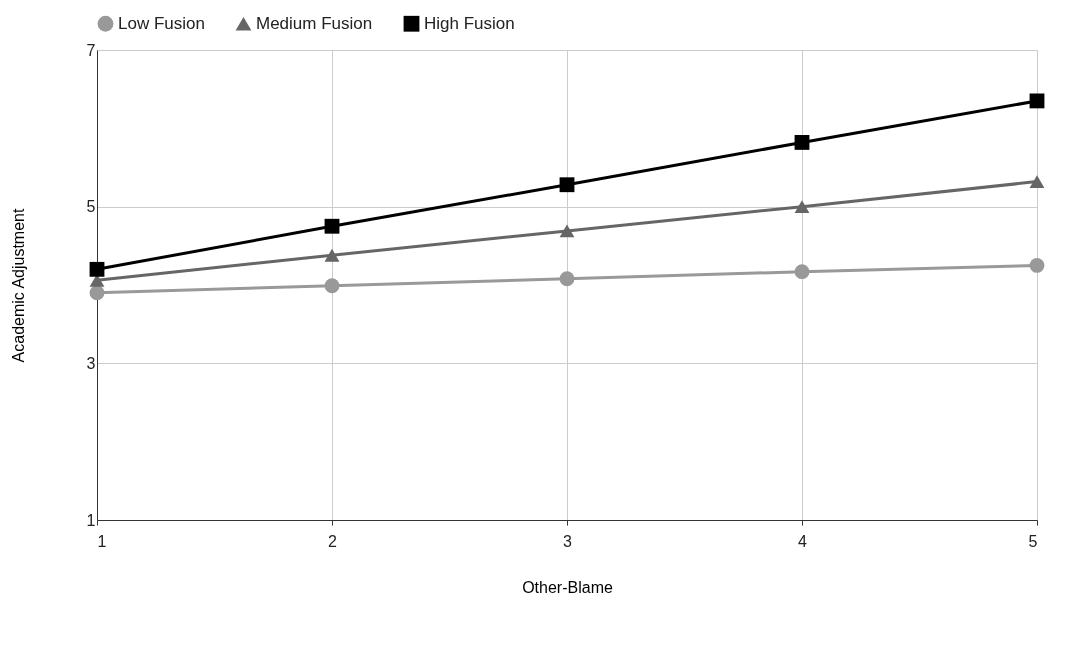 The width and height of the screenshot is (1084, 650). Describe the element at coordinates (91, 363) in the screenshot. I see `y-tick-label: 3` at that location.